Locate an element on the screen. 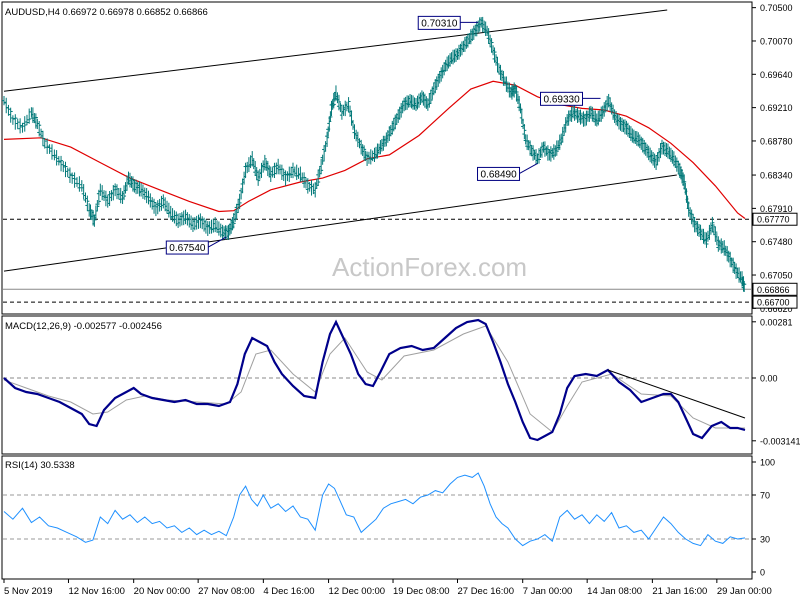 The height and width of the screenshot is (600, 800). price-ytick-label-8: 0.67050 is located at coordinates (776, 276).